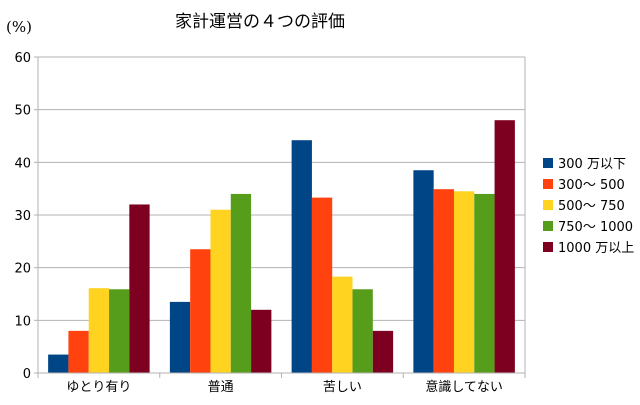 This screenshot has width=640, height=405. Describe the element at coordinates (22, 321) in the screenshot. I see `y-tick-label: 10` at that location.